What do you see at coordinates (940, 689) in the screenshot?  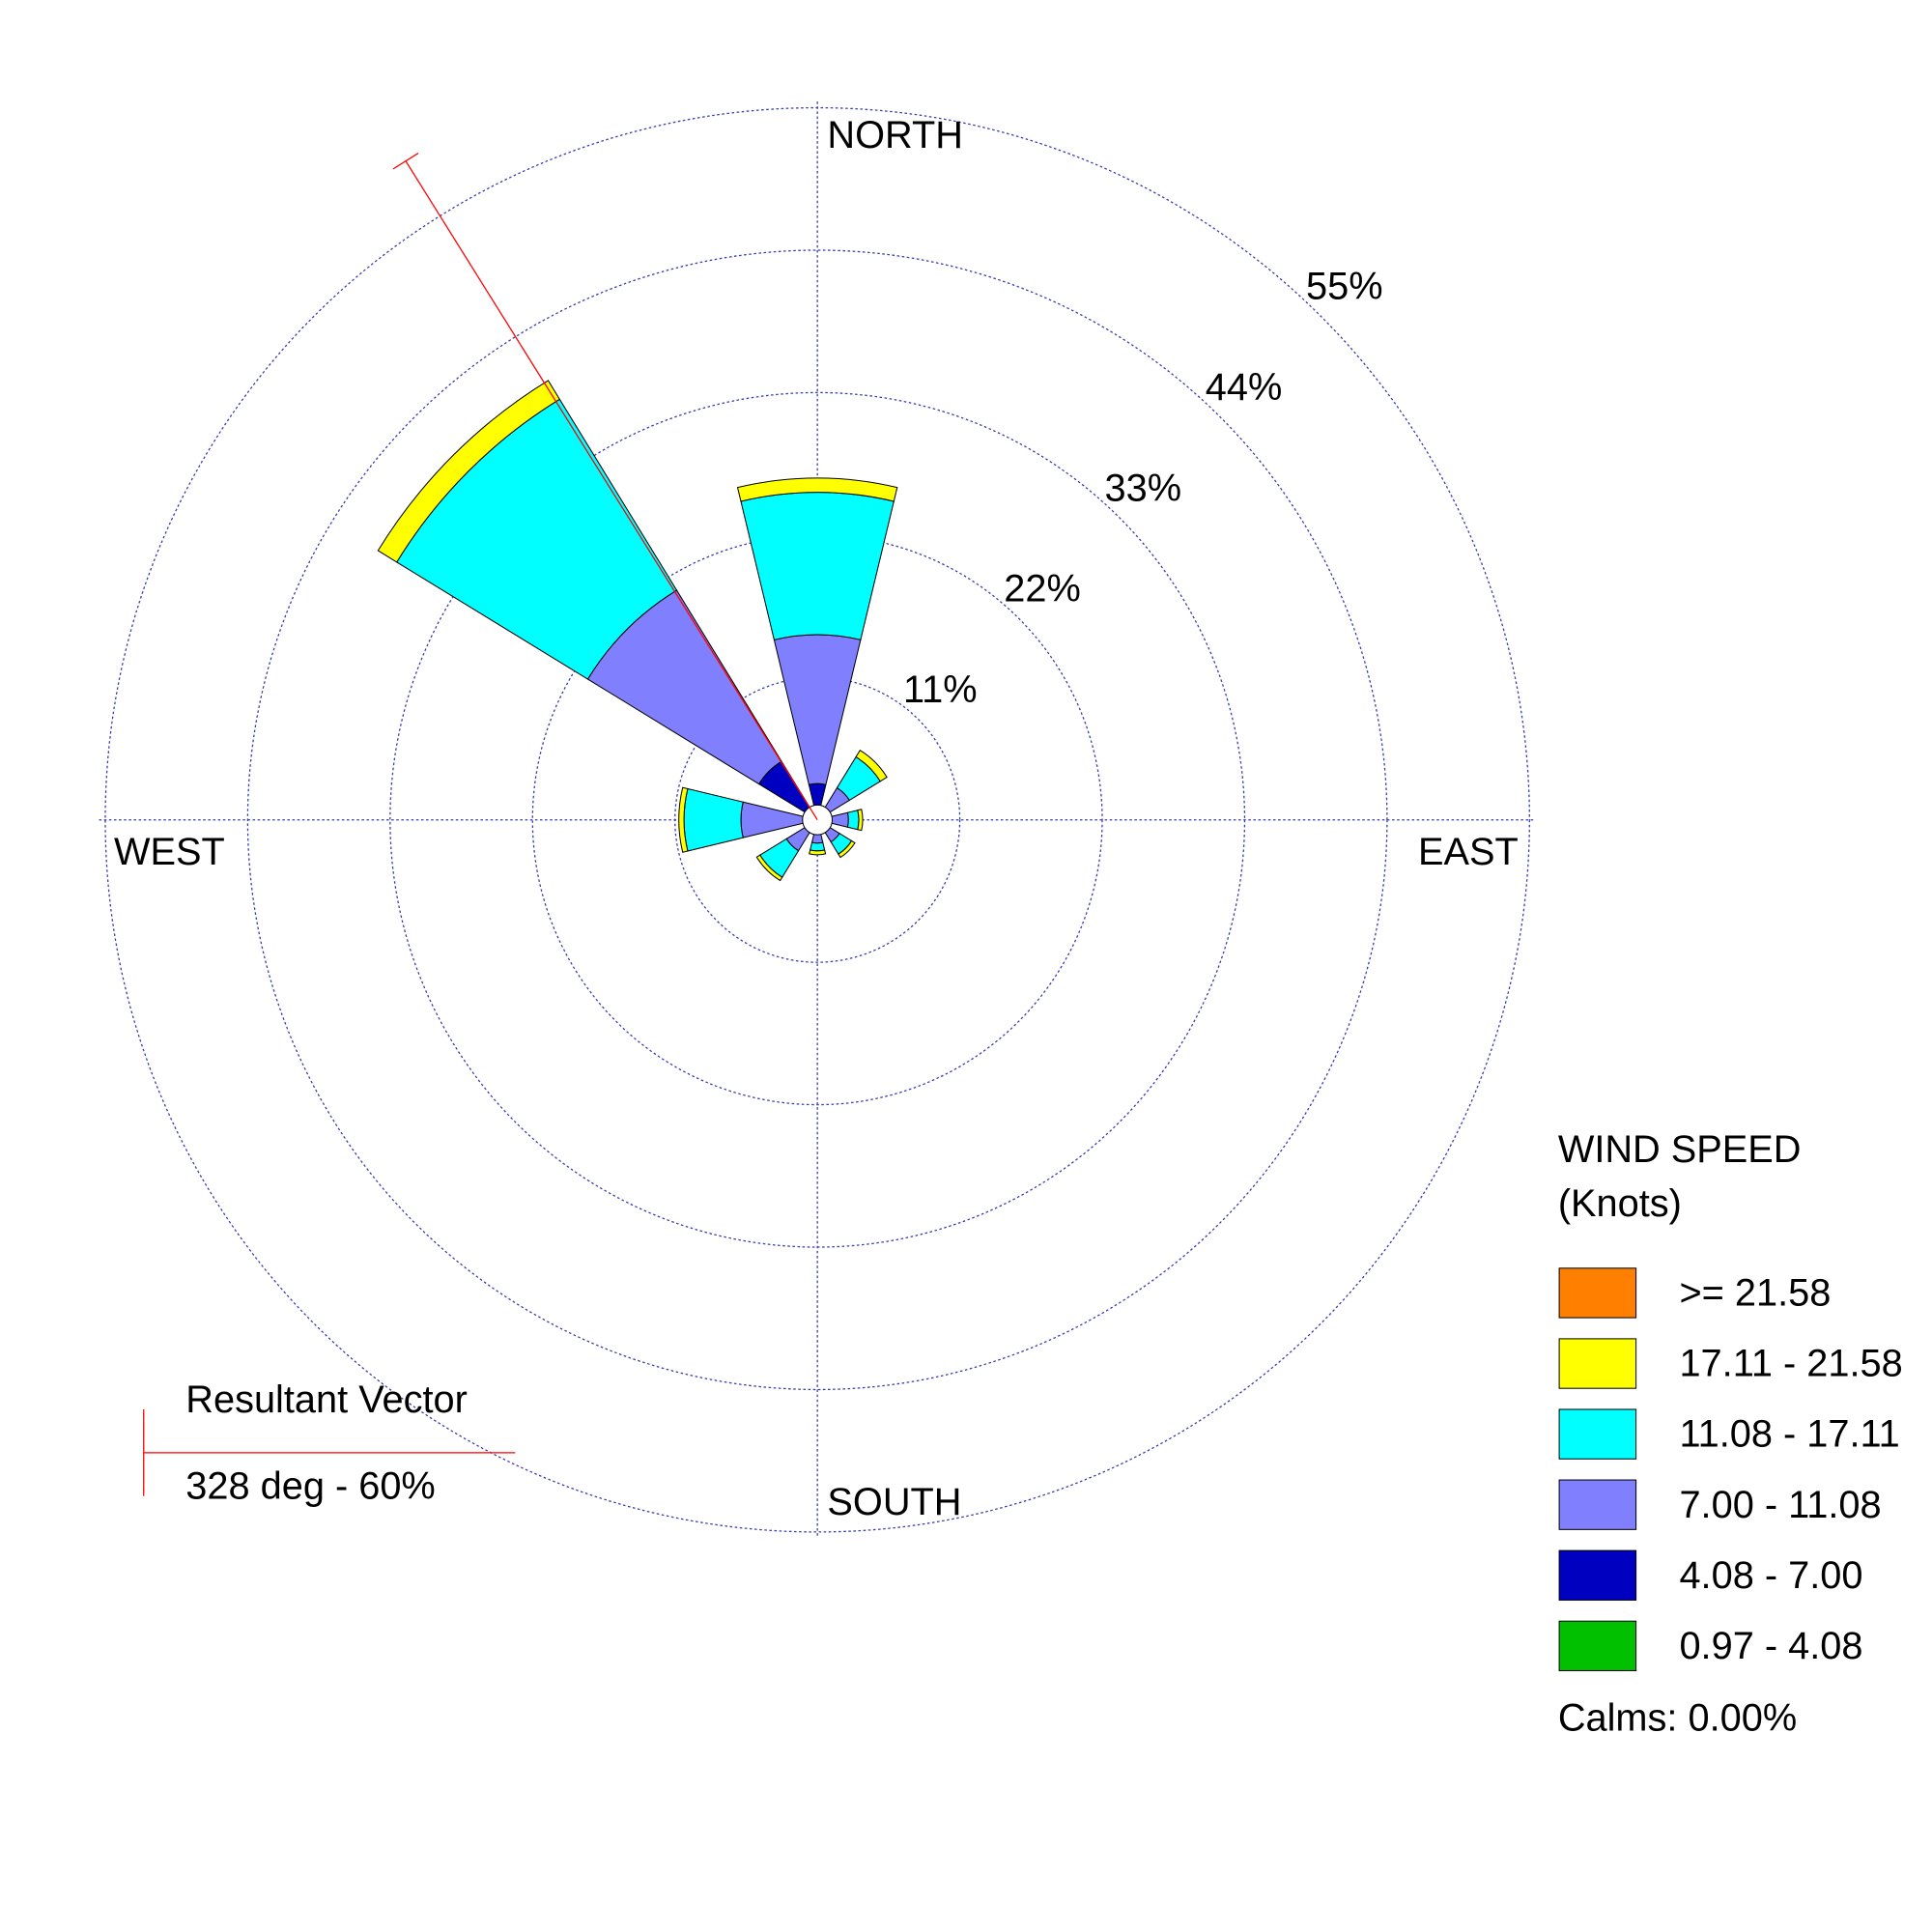 I see `r-tick-label: 11%` at bounding box center [940, 689].